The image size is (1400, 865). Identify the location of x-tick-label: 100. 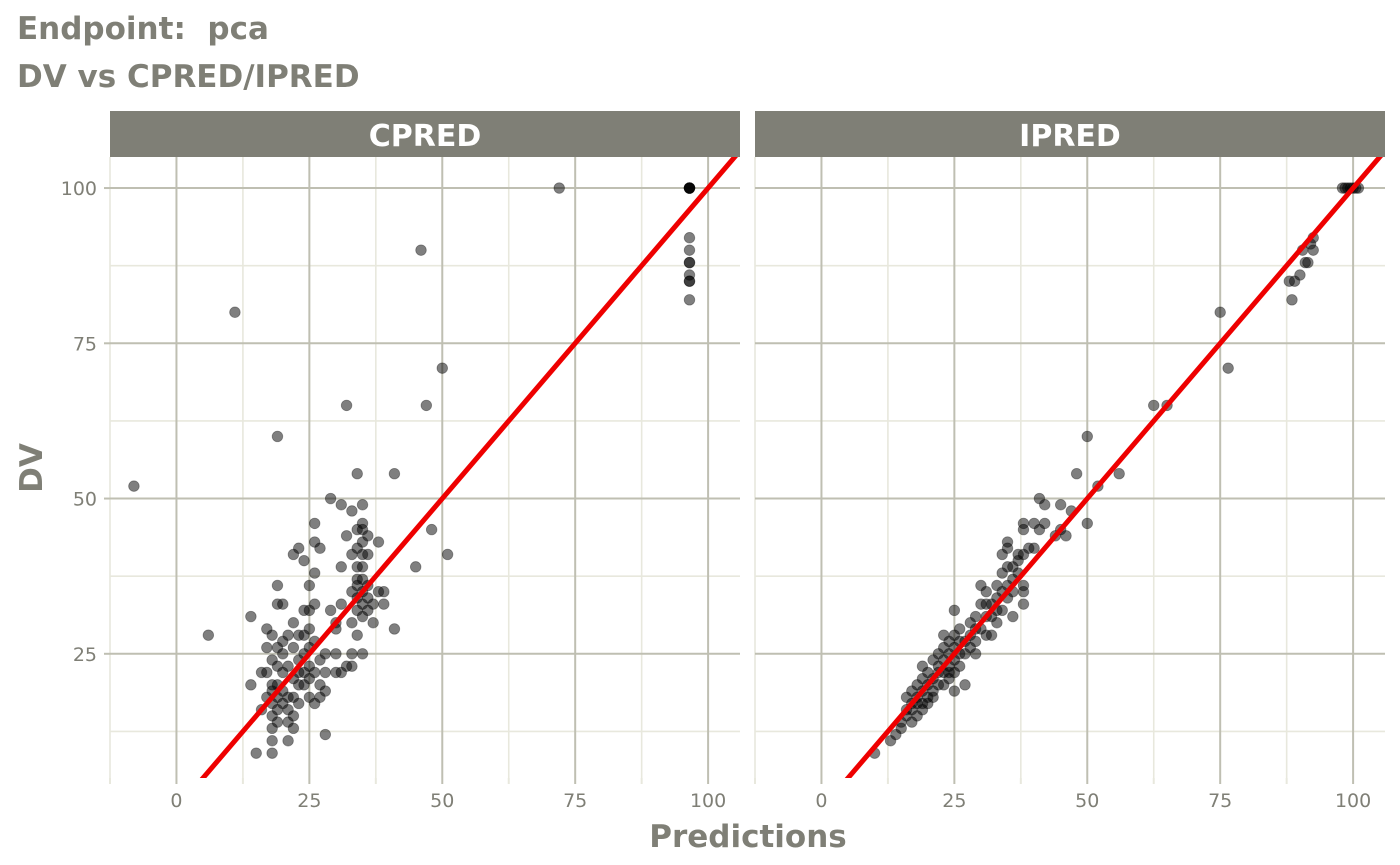
(1353, 801).